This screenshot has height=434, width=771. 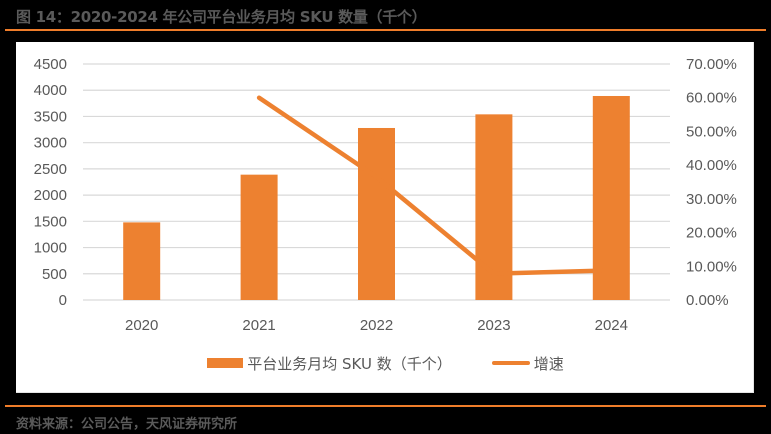 I want to click on bar-2021, so click(x=259, y=237).